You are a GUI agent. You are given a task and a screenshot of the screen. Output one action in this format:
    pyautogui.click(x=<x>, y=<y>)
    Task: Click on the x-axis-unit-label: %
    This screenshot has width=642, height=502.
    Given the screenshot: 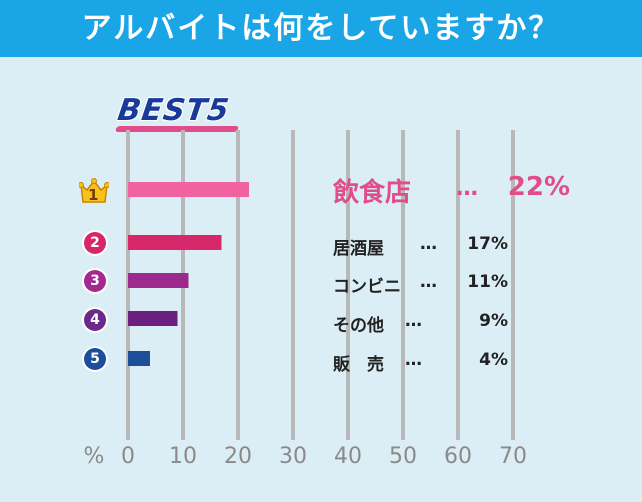 What is the action you would take?
    pyautogui.click(x=94, y=456)
    